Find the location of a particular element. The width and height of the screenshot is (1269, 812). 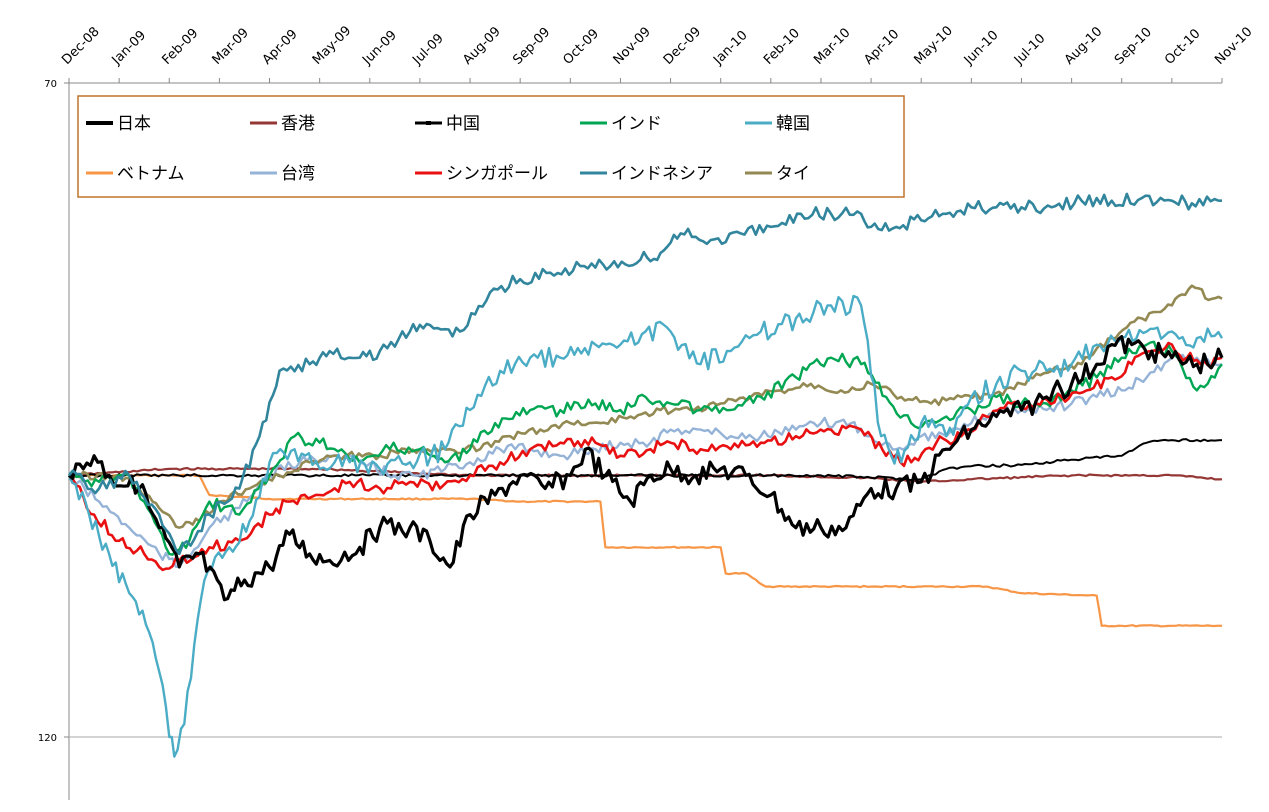

x-tick-label: Sep-10 is located at coordinates (1133, 46).